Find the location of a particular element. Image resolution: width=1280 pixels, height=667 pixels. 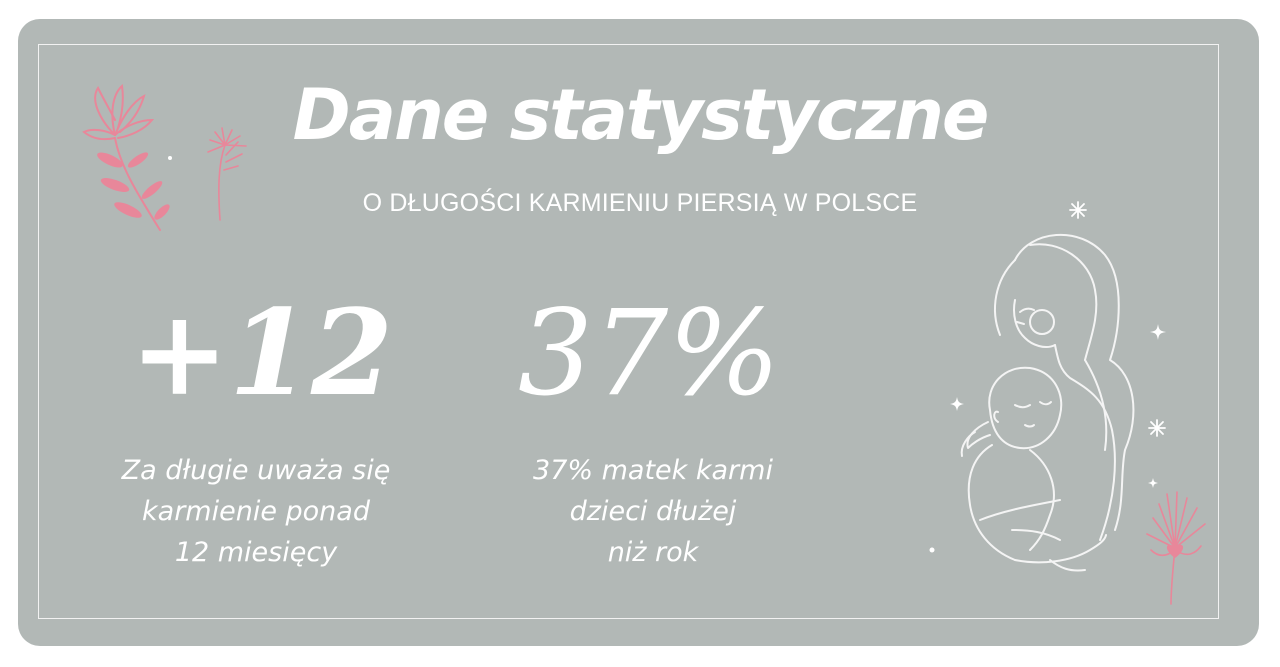

stat-value-months: +12 is located at coordinates (262, 352).